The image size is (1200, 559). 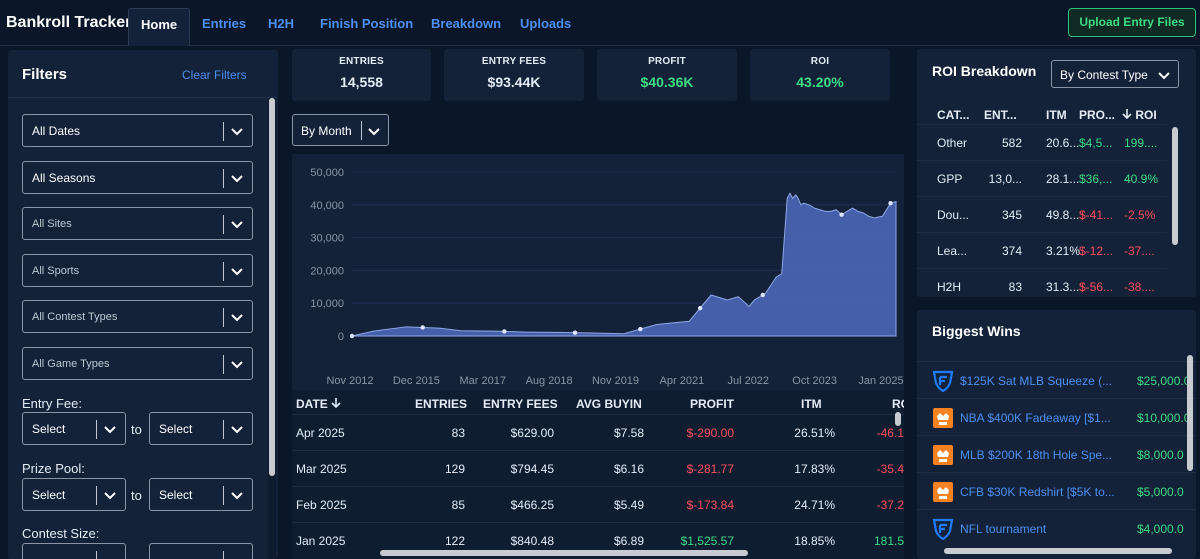 What do you see at coordinates (1164, 418) in the screenshot?
I see `win-amount: $10,000.0` at bounding box center [1164, 418].